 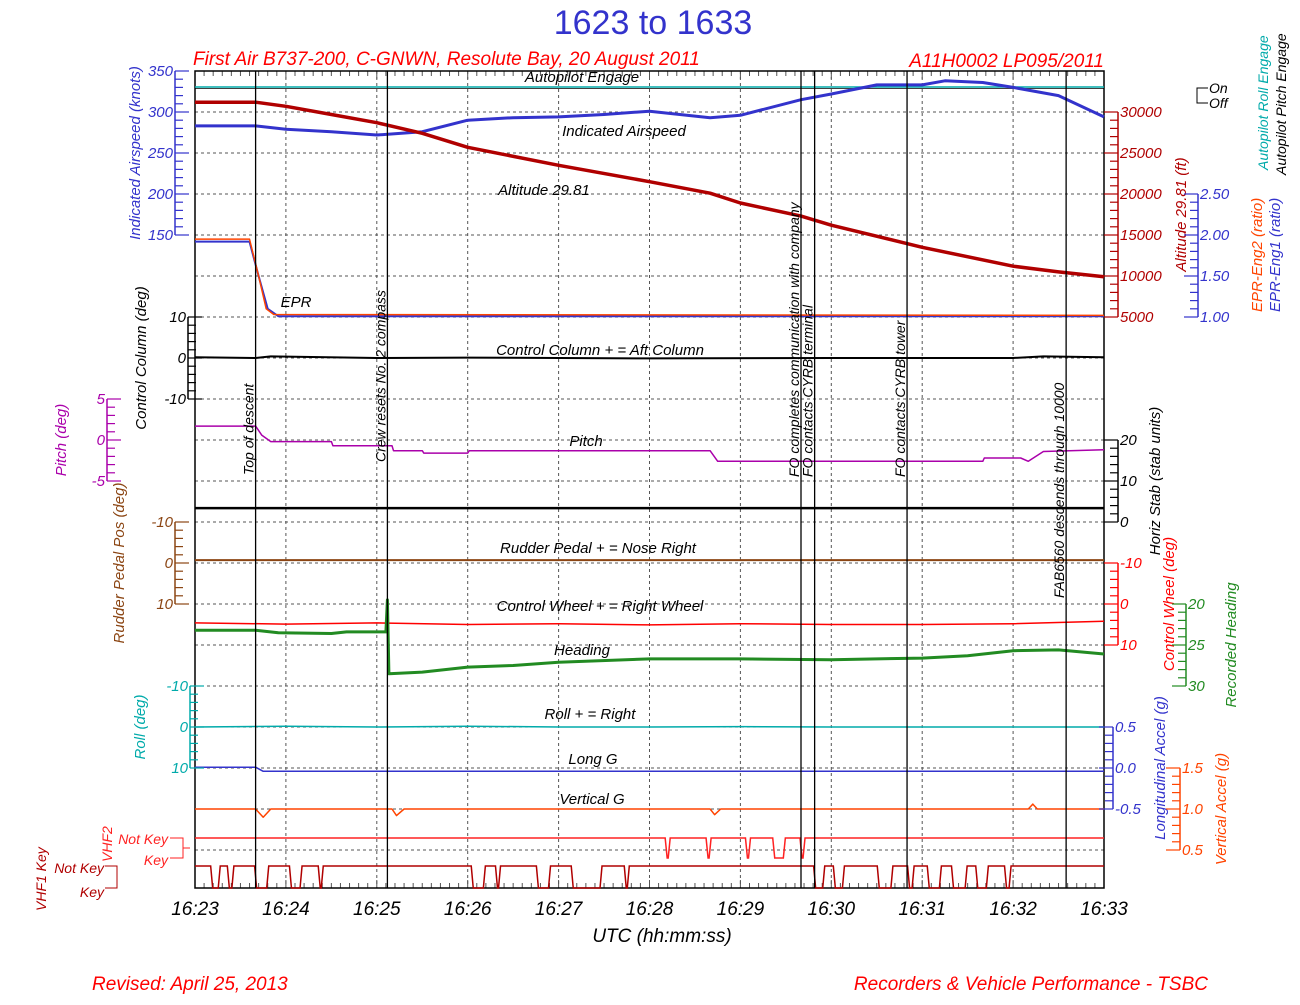 What do you see at coordinates (195, 909) in the screenshot?
I see `x-tick-label: 16:23` at bounding box center [195, 909].